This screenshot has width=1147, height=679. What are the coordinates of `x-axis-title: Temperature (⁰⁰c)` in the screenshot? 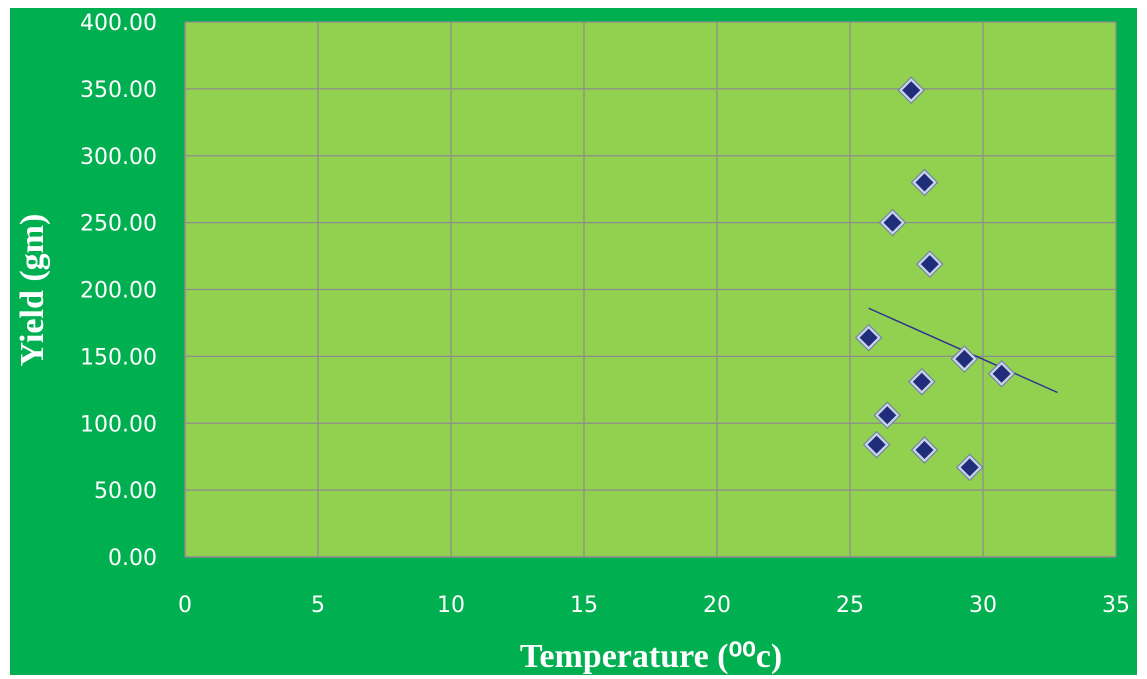 It's located at (651, 656).